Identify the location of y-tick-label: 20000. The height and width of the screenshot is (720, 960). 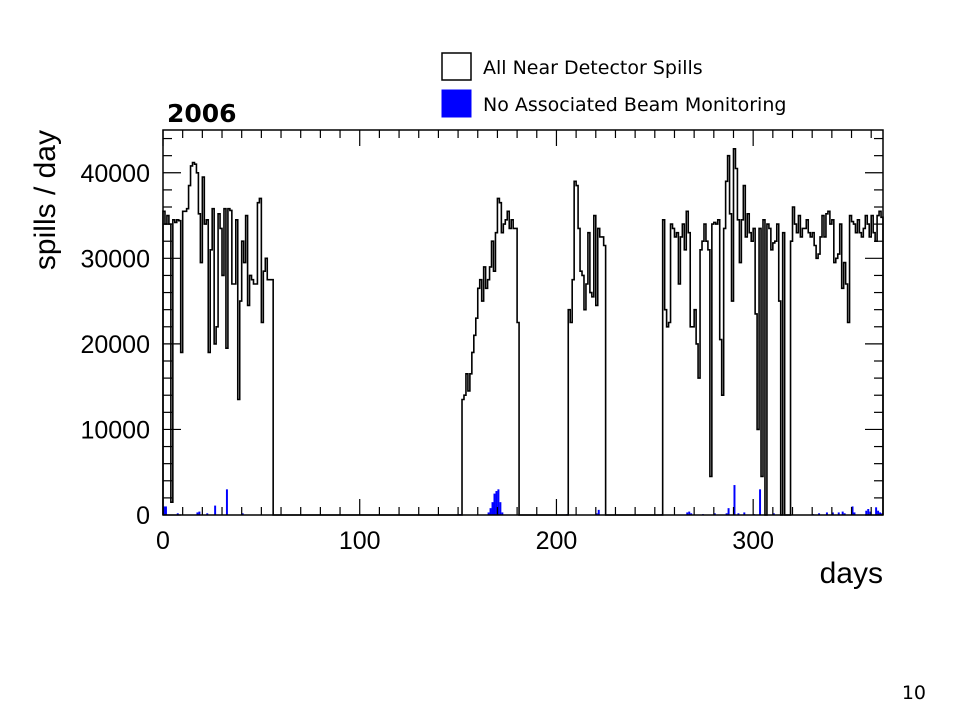
(115, 345).